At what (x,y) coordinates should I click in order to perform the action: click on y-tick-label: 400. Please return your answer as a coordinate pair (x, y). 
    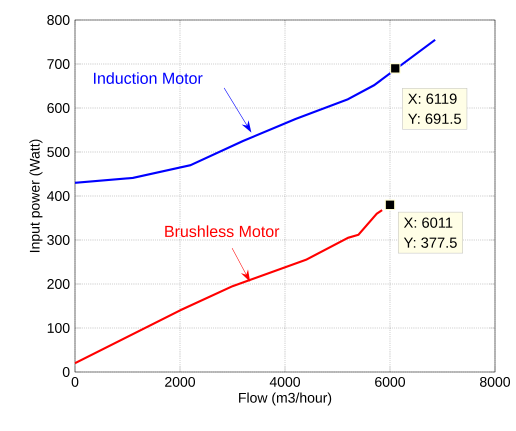
    Looking at the image, I should click on (58, 196).